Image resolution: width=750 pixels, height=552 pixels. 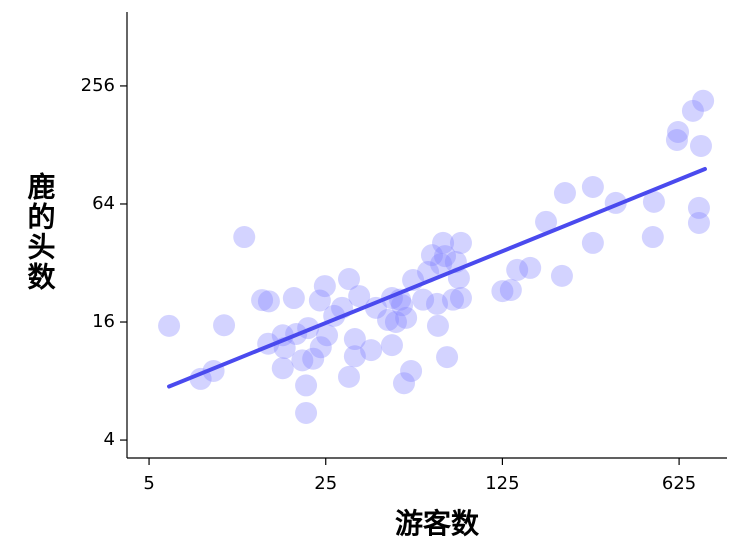 What do you see at coordinates (40, 231) in the screenshot?
I see `y-axis-label: 鹿的头数` at bounding box center [40, 231].